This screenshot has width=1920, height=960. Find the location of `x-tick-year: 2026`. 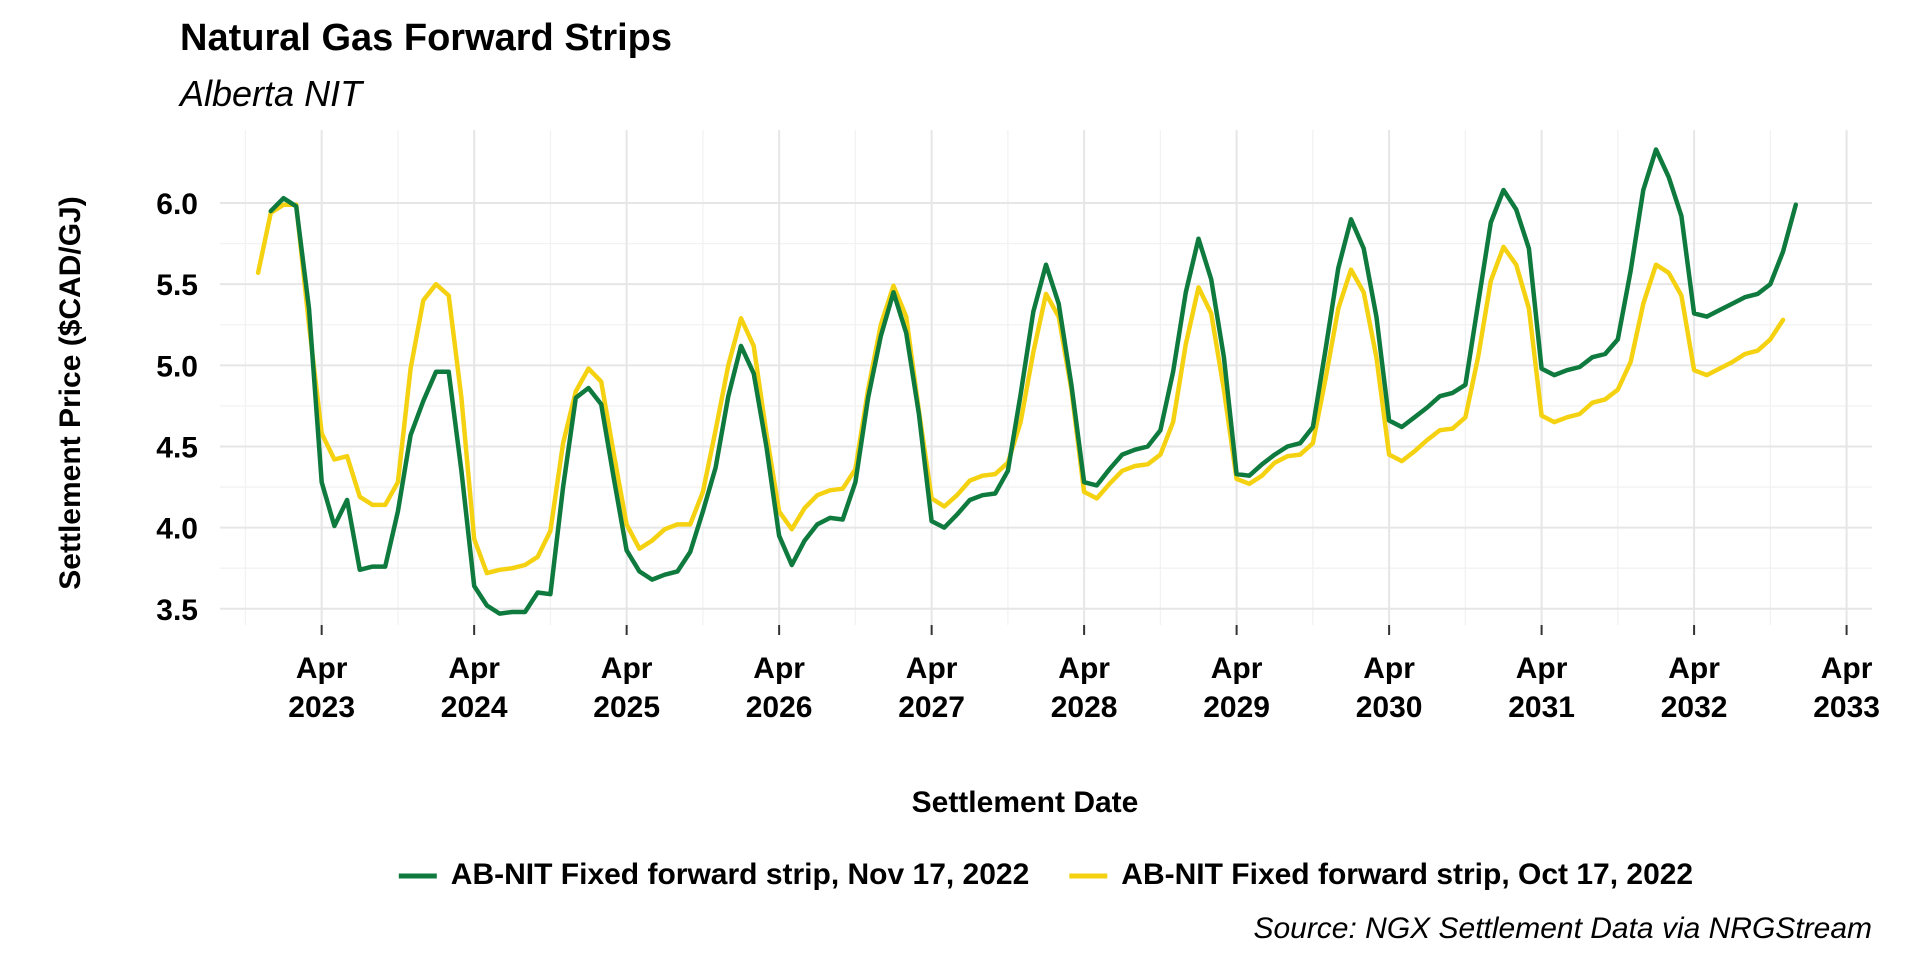

x-tick-year: 2026 is located at coordinates (779, 707).